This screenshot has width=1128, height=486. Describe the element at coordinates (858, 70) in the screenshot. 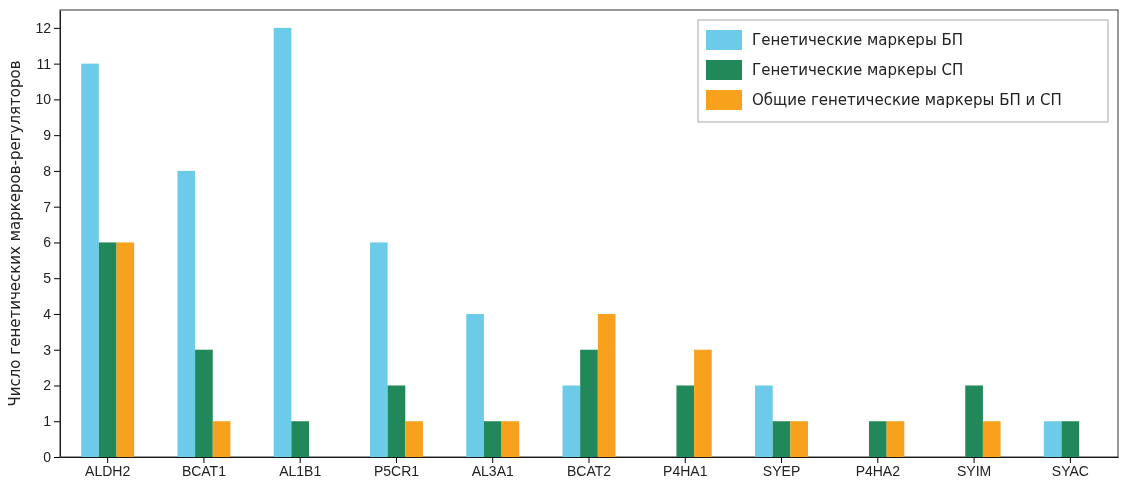

I see `legend-label: Генетические маркеры СП` at that location.